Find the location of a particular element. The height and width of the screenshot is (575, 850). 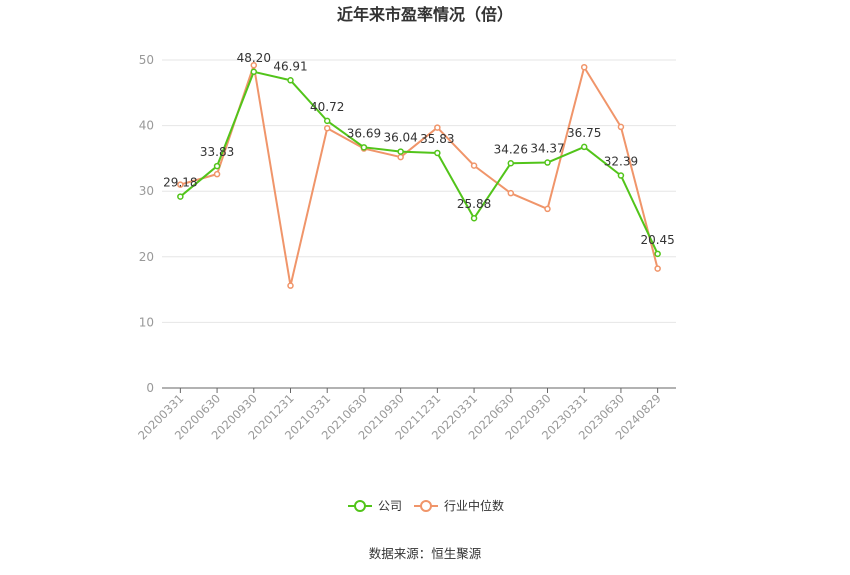

data-label: 25.88 is located at coordinates (474, 204).